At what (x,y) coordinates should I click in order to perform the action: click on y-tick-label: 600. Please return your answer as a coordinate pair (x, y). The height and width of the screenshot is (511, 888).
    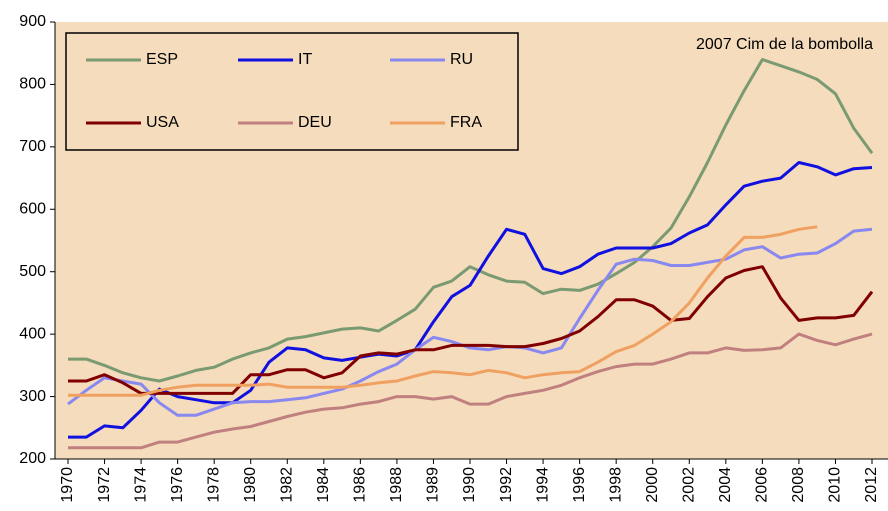
    Looking at the image, I should click on (32, 209).